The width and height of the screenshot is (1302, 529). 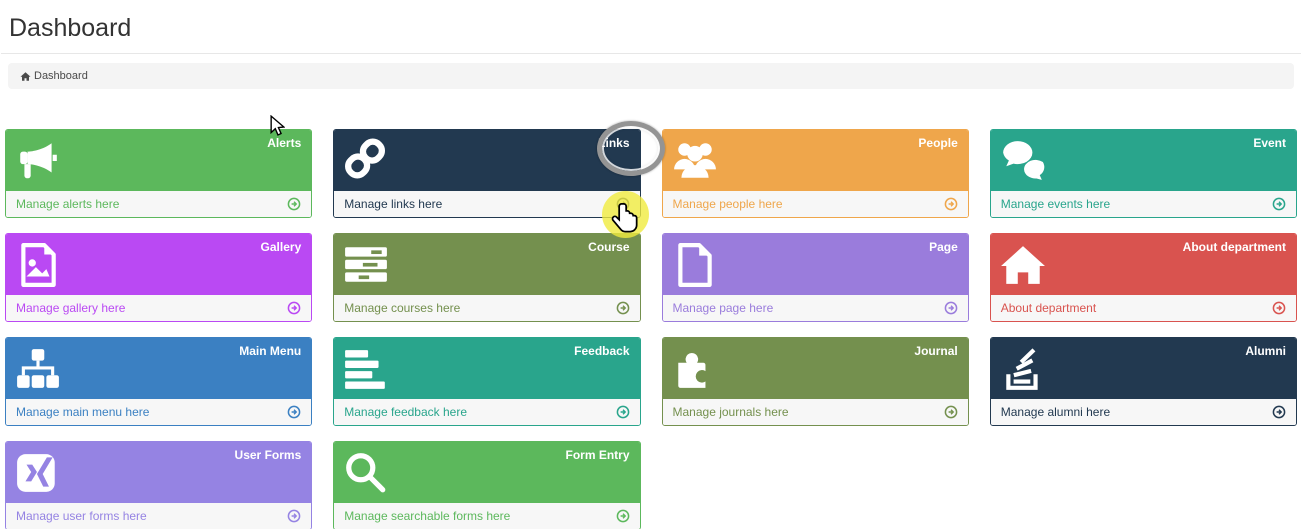 I want to click on breadcrumb-item-dashboard: Dashboard, so click(x=61, y=76).